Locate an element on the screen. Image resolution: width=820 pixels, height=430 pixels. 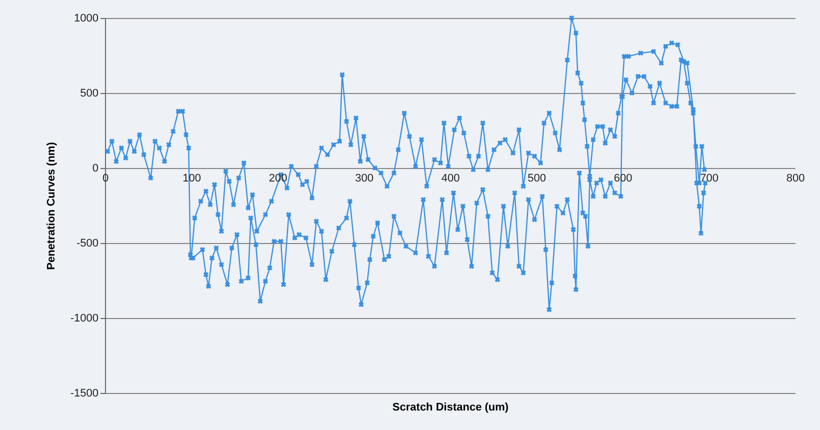
y-tick-label: 1000 is located at coordinates (86, 18).